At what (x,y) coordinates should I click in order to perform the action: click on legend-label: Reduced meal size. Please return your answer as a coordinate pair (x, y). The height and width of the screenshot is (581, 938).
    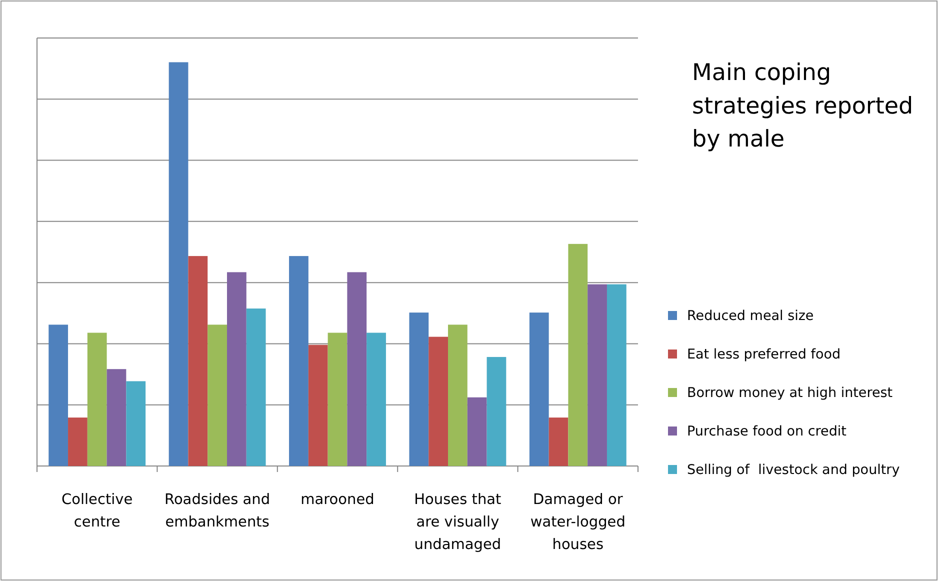
    Looking at the image, I should click on (750, 316).